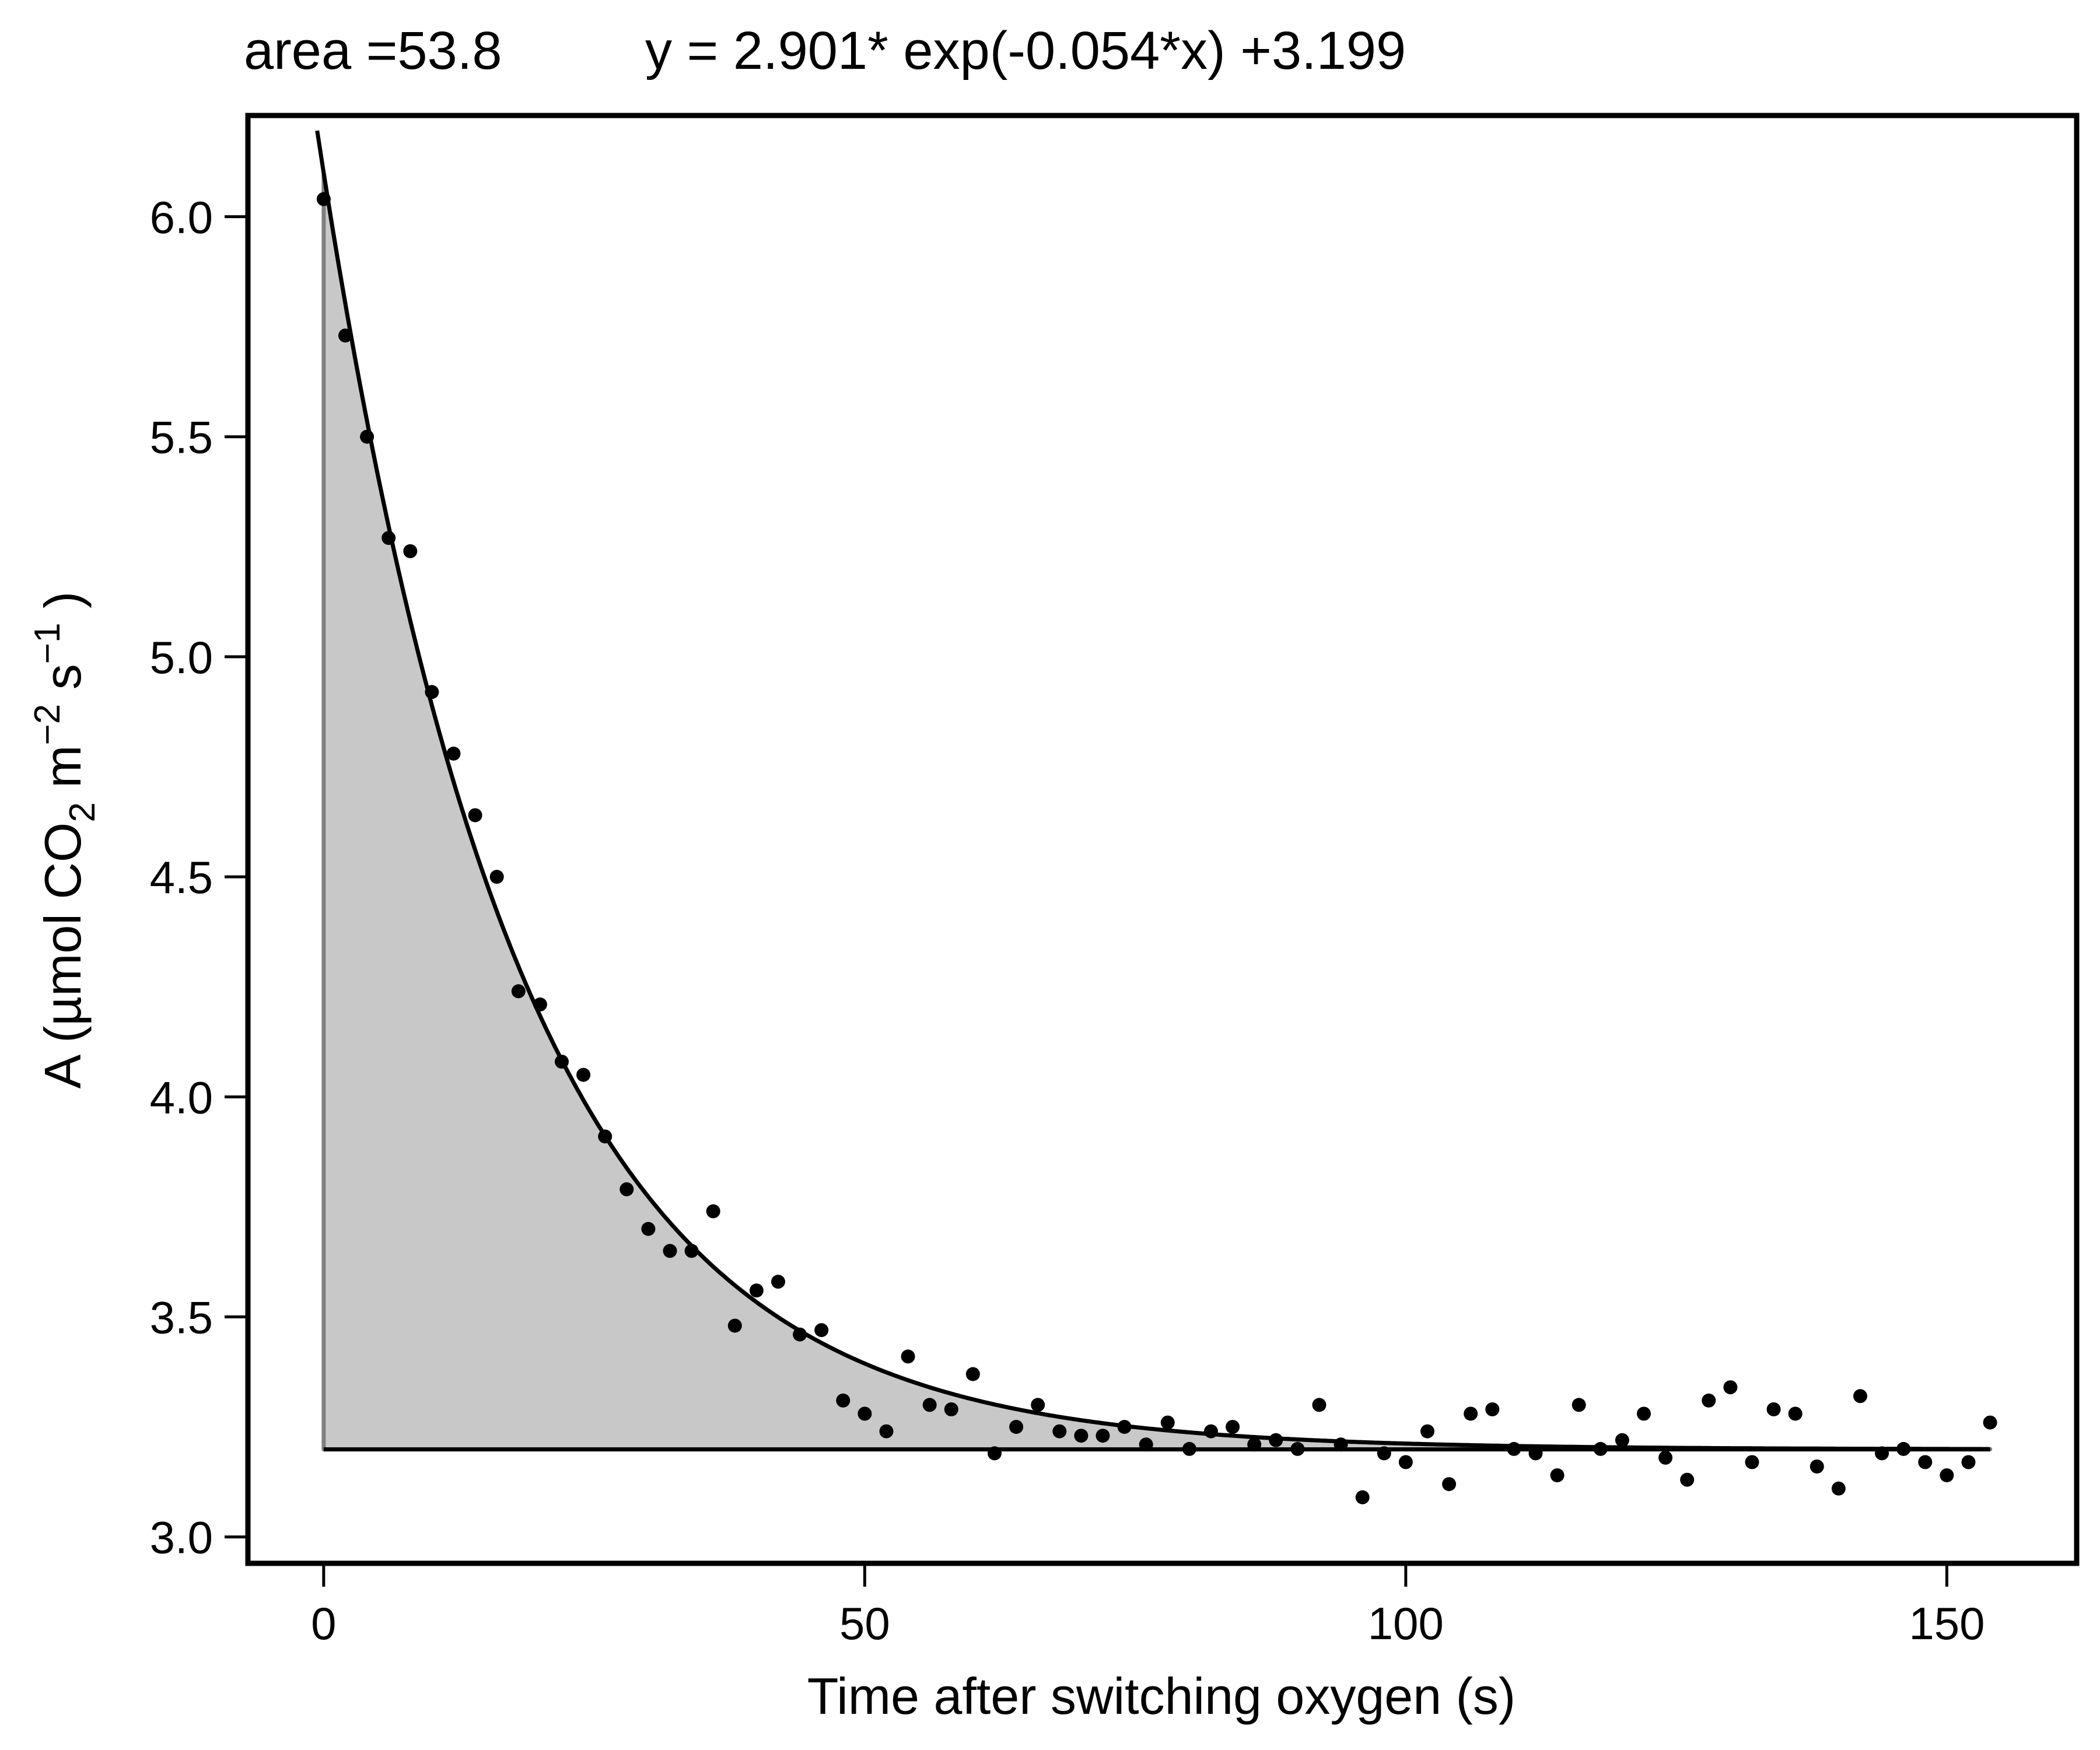 The image size is (2100, 1750). I want to click on ylabel-part-m: m, so click(63, 773).